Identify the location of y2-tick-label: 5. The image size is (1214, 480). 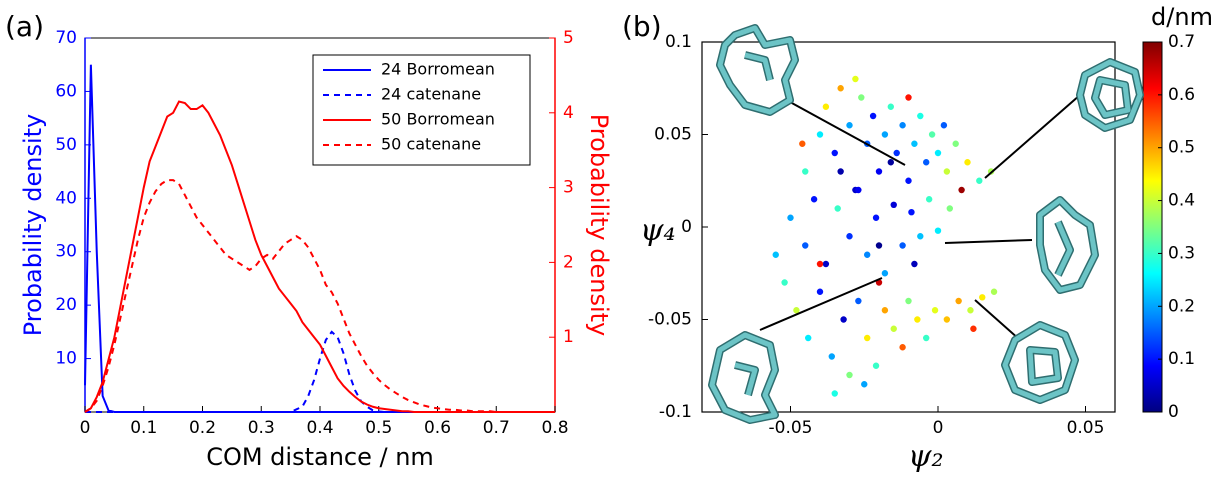
(568, 38).